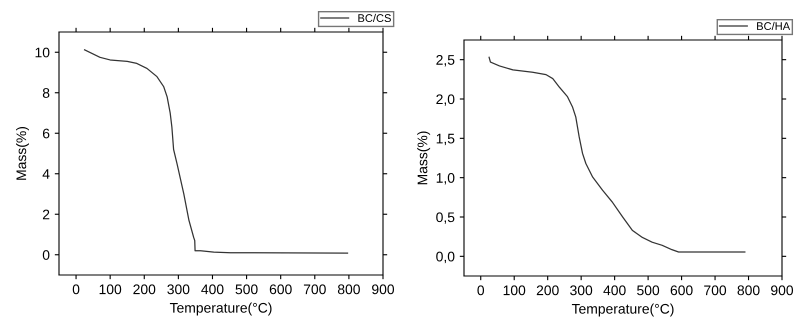 The height and width of the screenshot is (323, 800). I want to click on y-tick-label: 4, so click(46, 174).